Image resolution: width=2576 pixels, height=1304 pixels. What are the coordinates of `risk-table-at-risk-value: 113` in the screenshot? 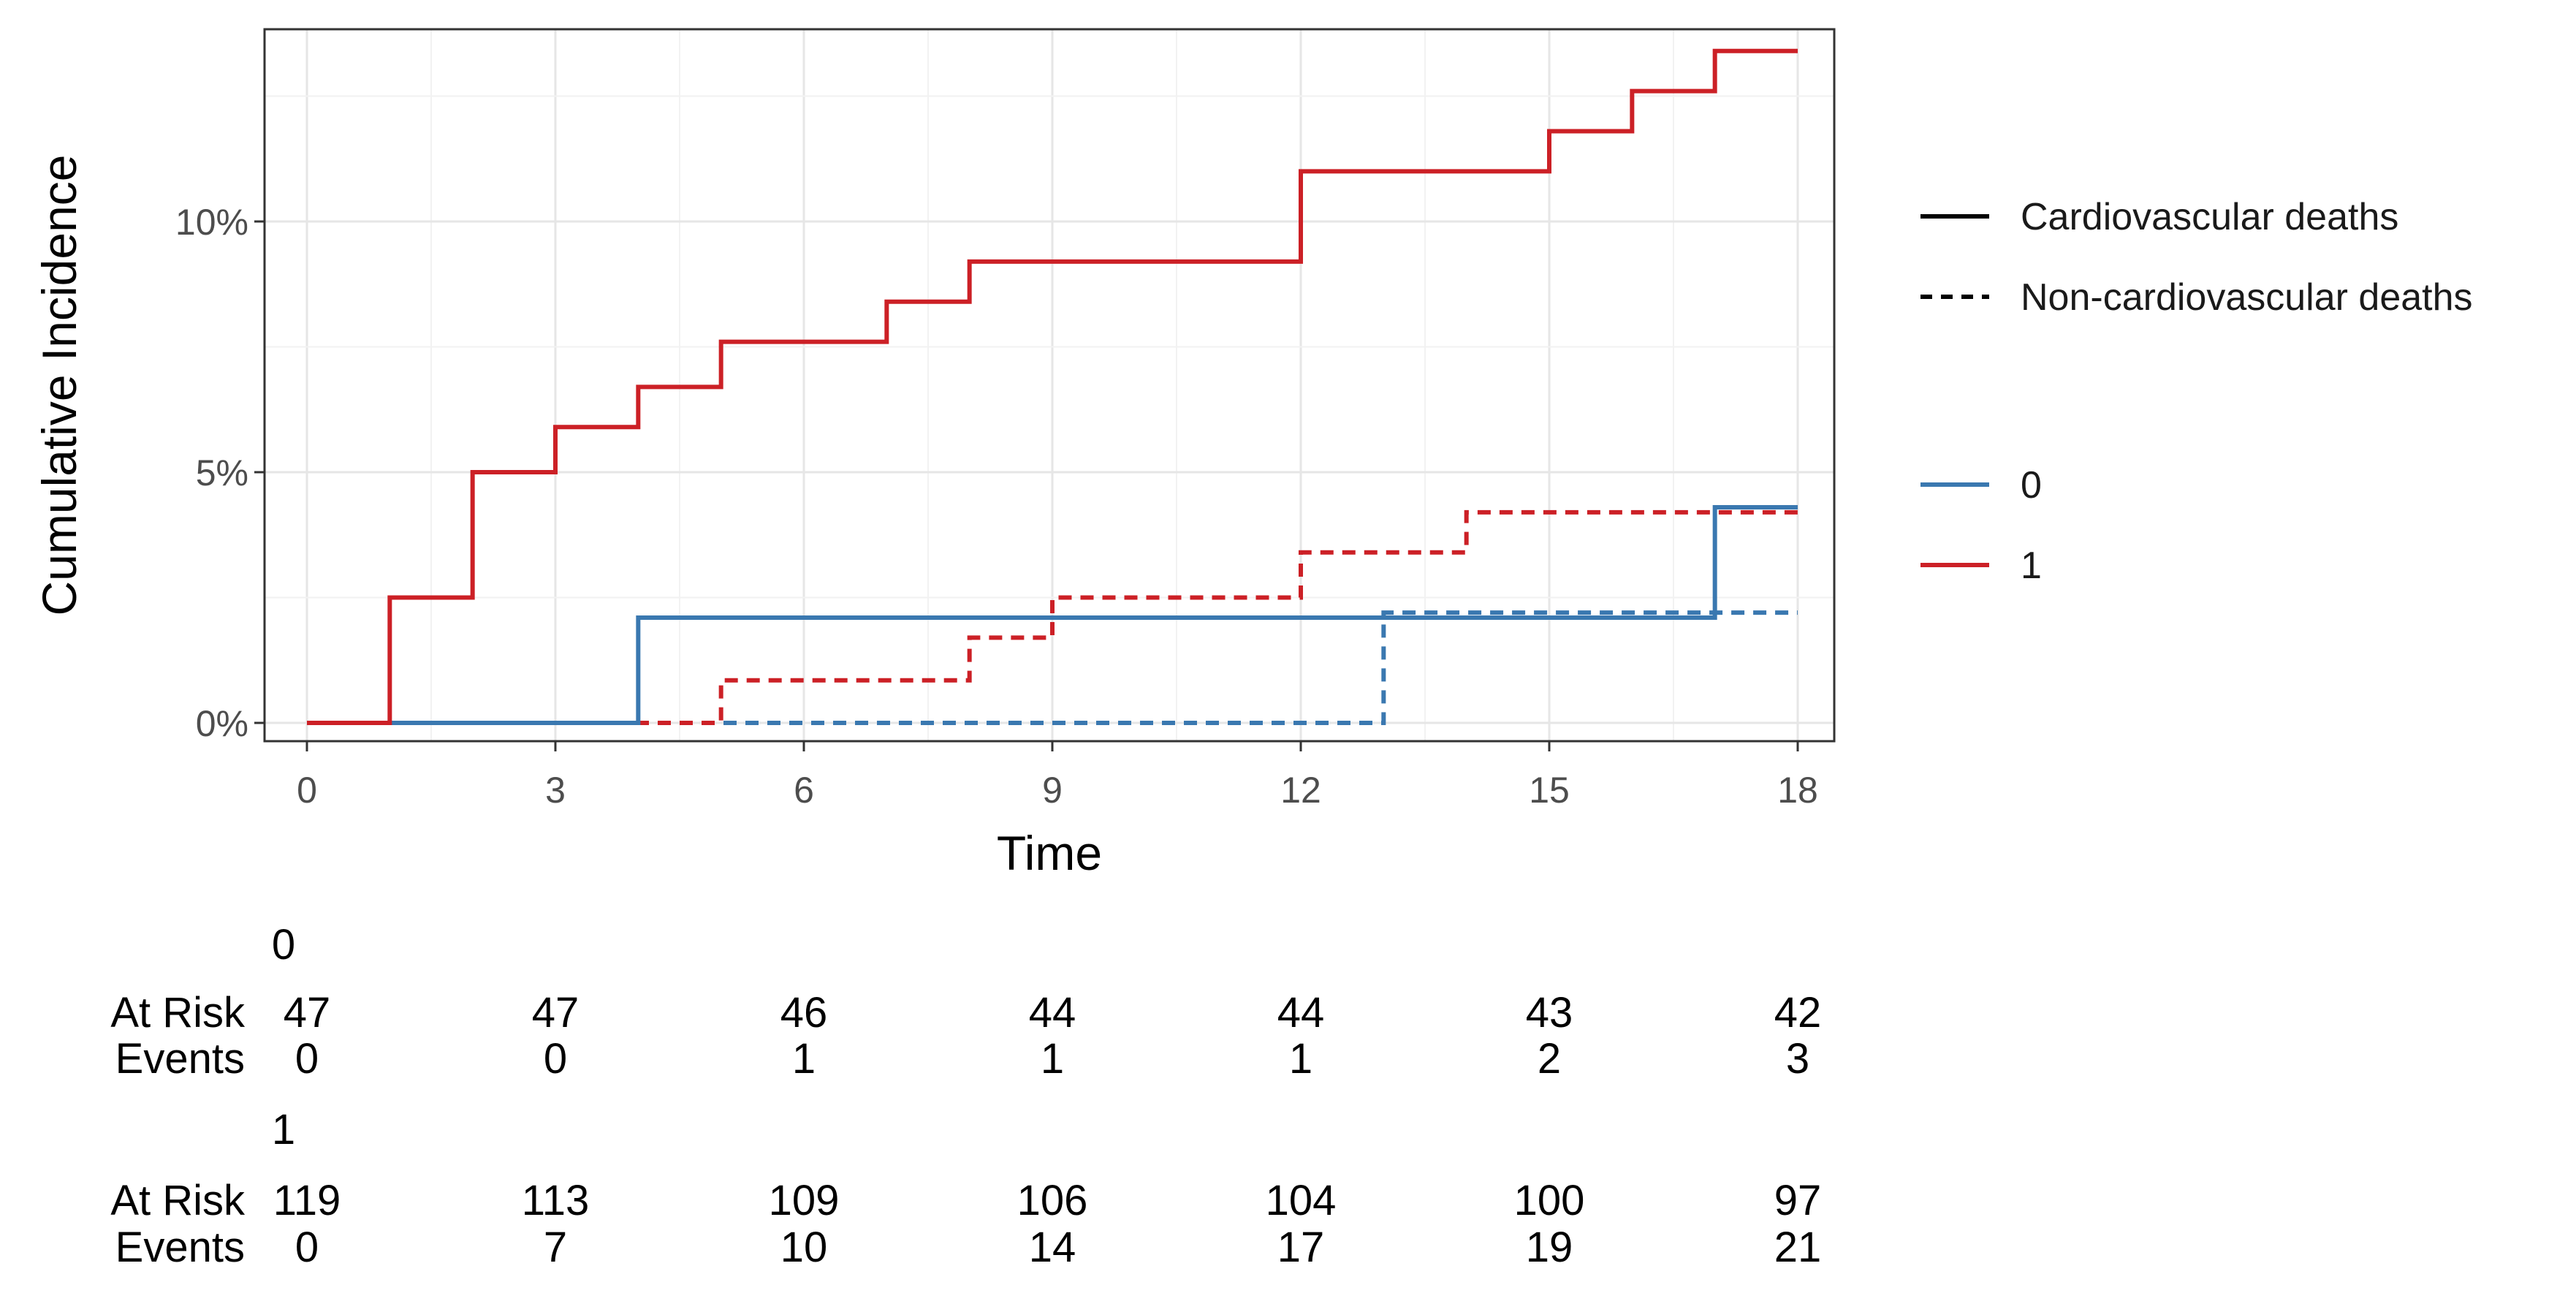 It's located at (555, 1200).